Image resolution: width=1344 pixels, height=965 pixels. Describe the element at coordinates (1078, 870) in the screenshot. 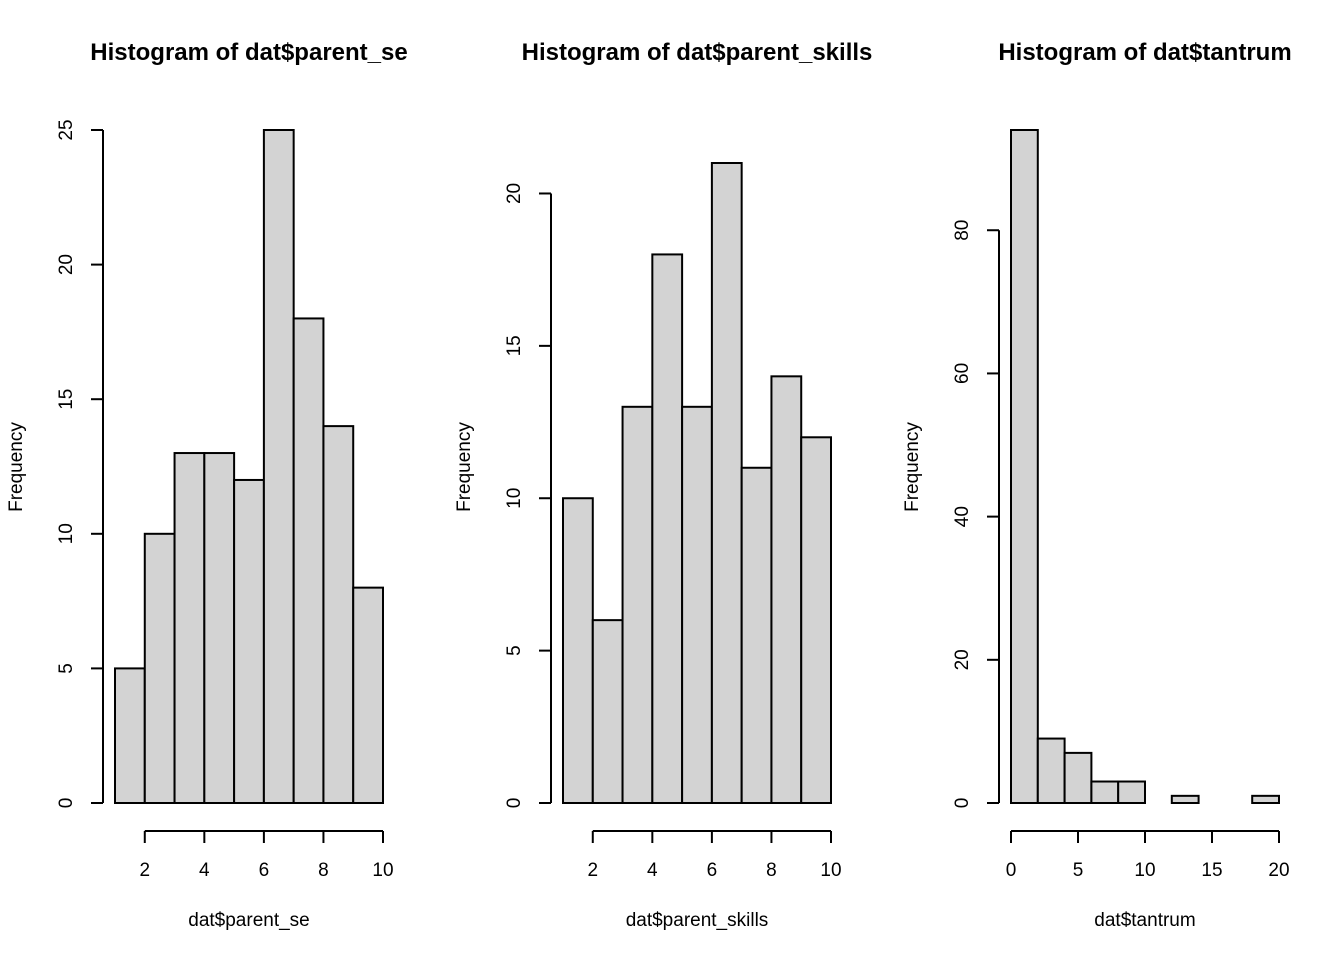

I see `x-tick-label: 5` at that location.